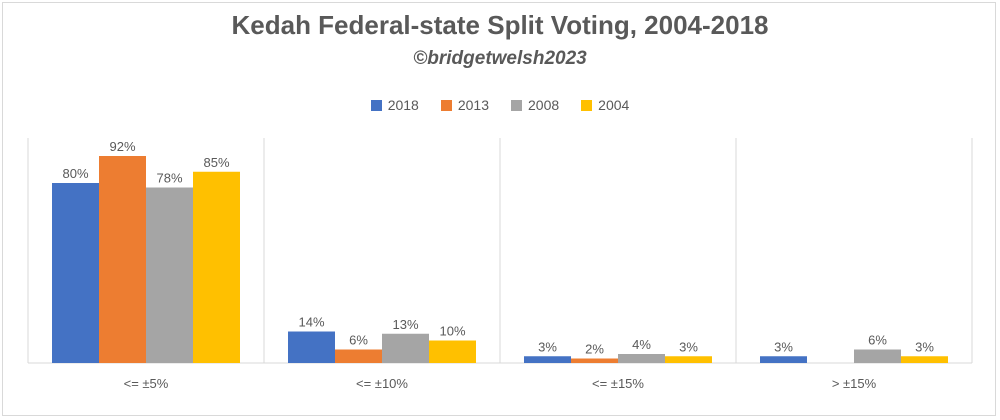 This screenshot has height=420, width=1000. What do you see at coordinates (587, 105) in the screenshot?
I see `legend-swatch-2004` at bounding box center [587, 105].